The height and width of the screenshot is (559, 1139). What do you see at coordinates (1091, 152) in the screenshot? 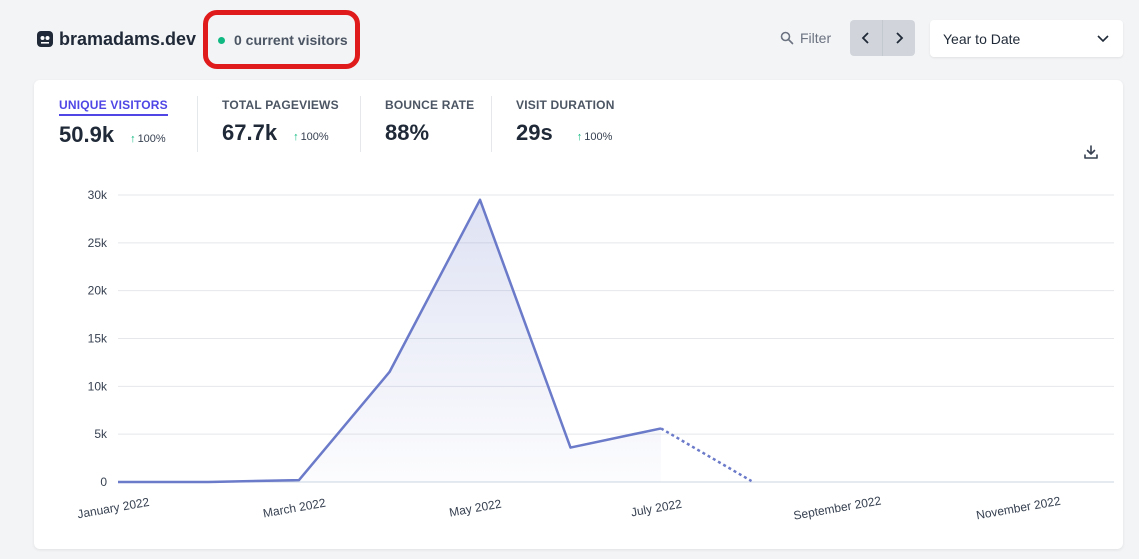
I see `download-icon` at bounding box center [1091, 152].